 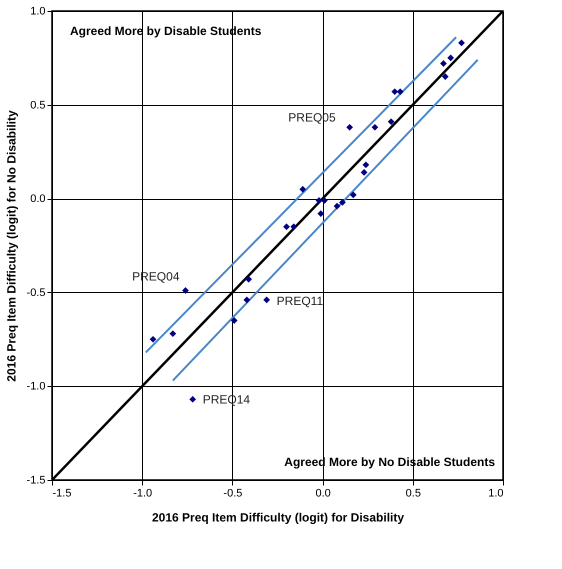 I want to click on x-tick-label: 0.0, so click(x=323, y=494).